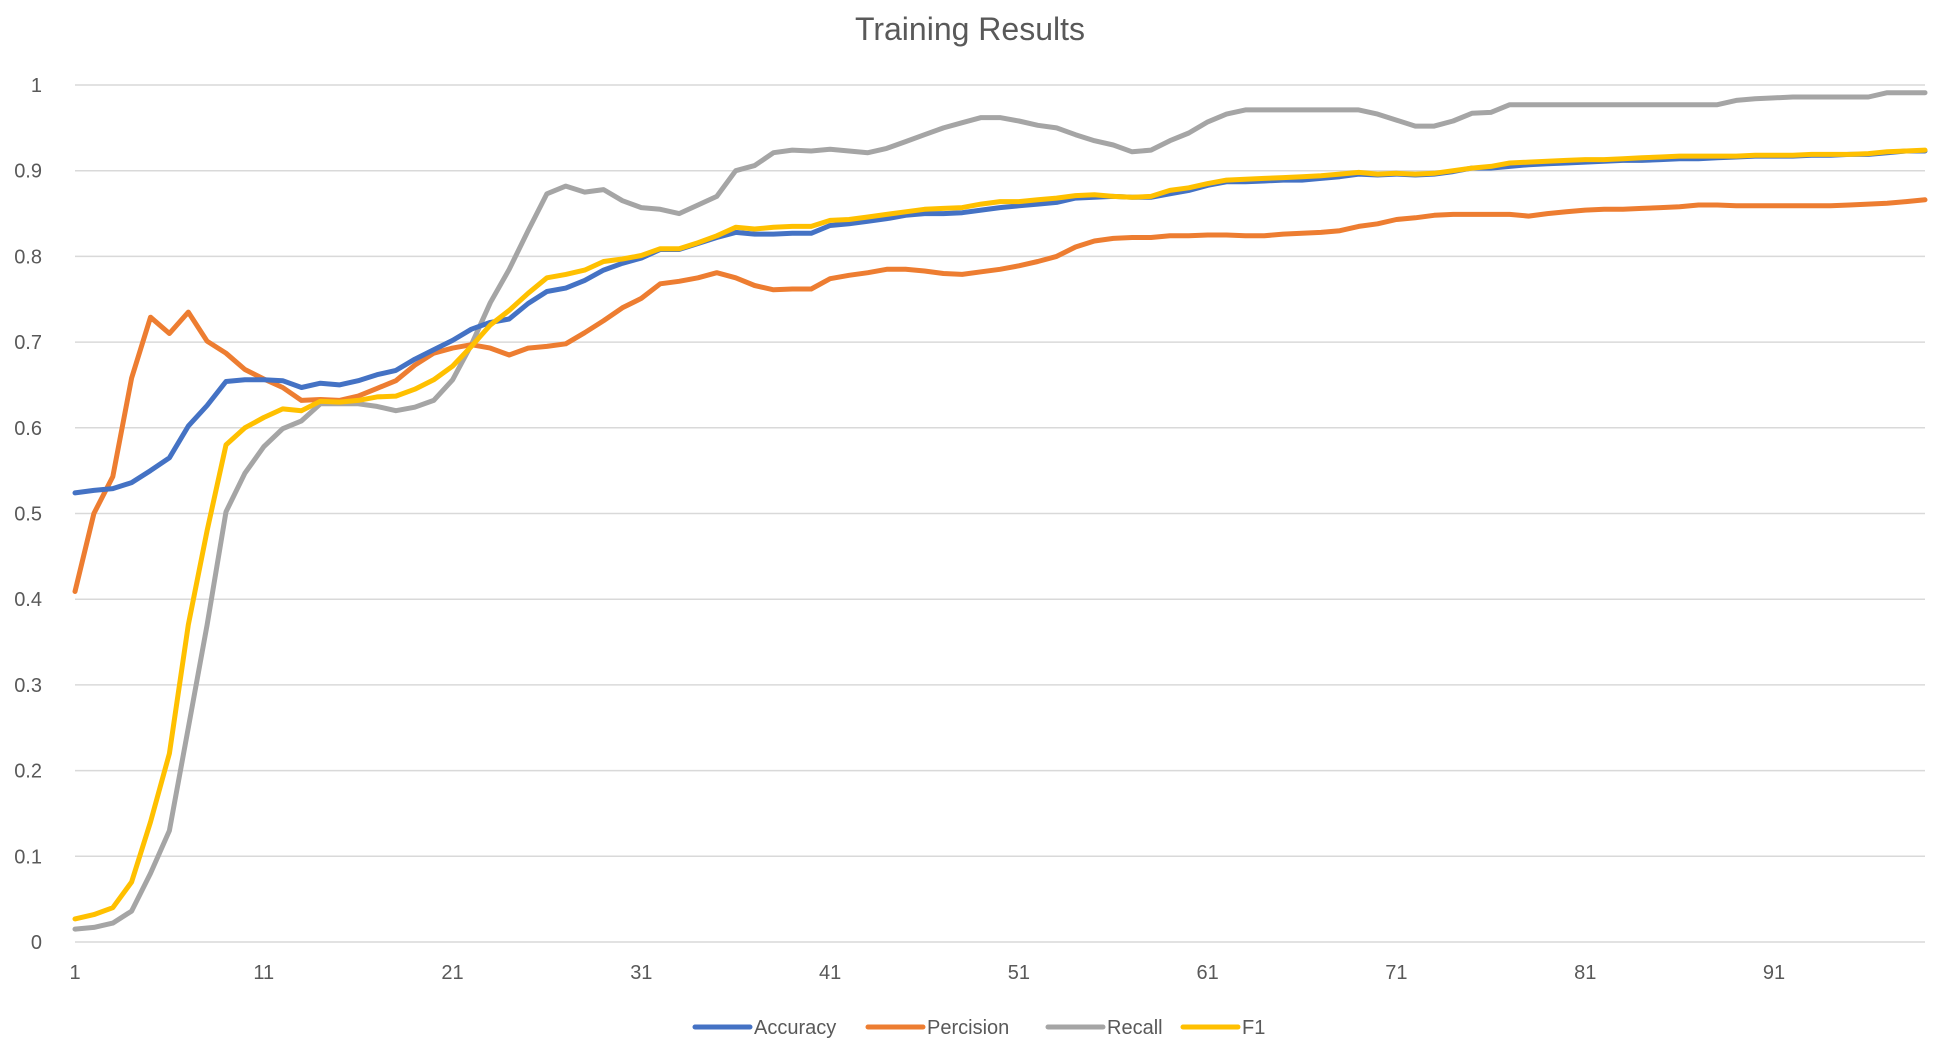  I want to click on y-tick-label: 0.2, so click(28, 772).